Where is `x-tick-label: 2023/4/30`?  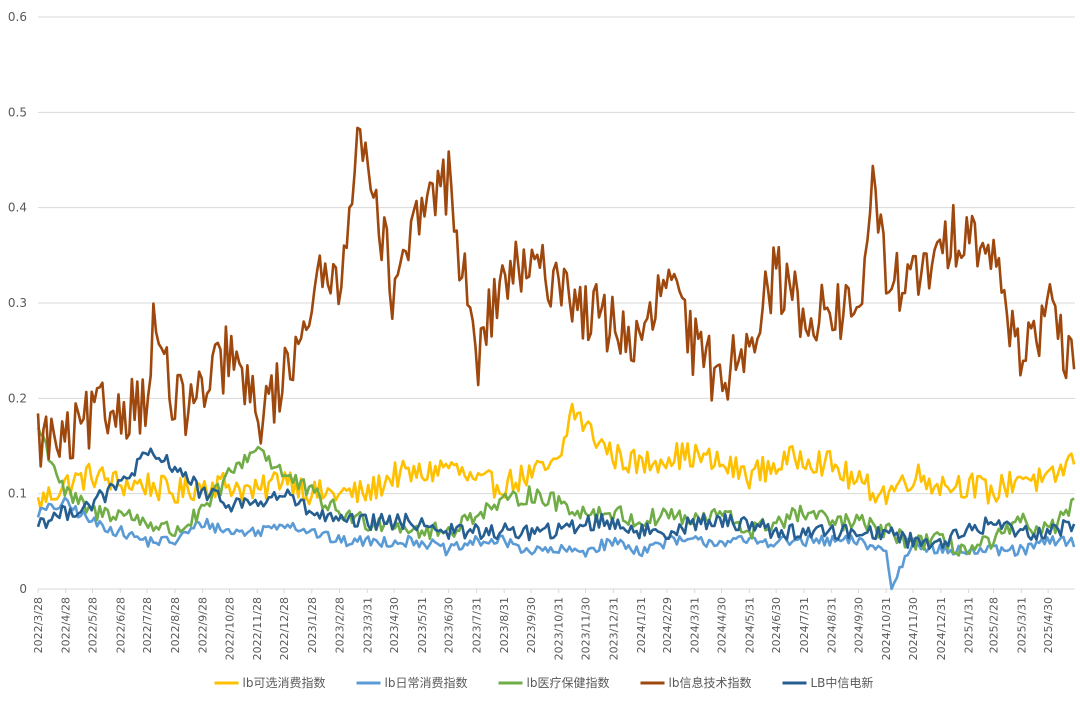
x-tick-label: 2023/4/30 is located at coordinates (394, 625).